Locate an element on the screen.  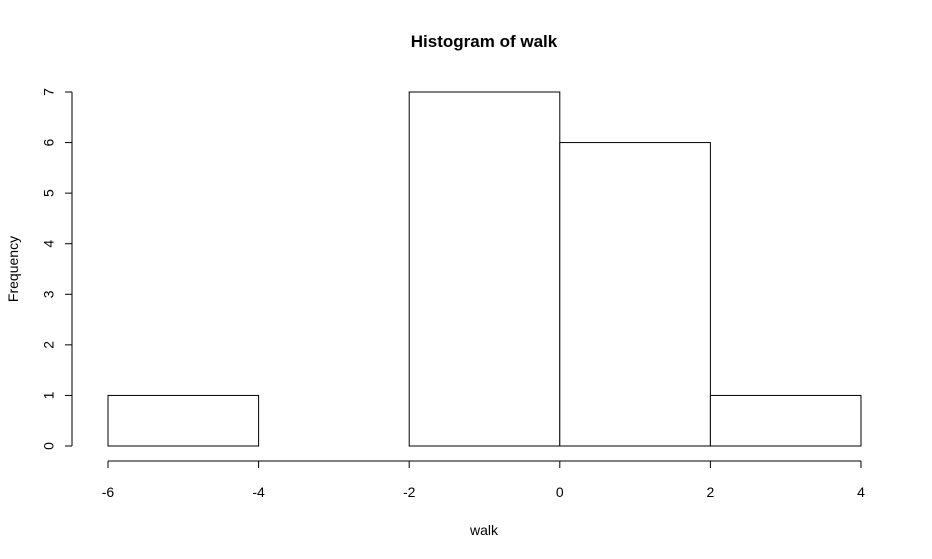
x-tick-label: -6 is located at coordinates (108, 492).